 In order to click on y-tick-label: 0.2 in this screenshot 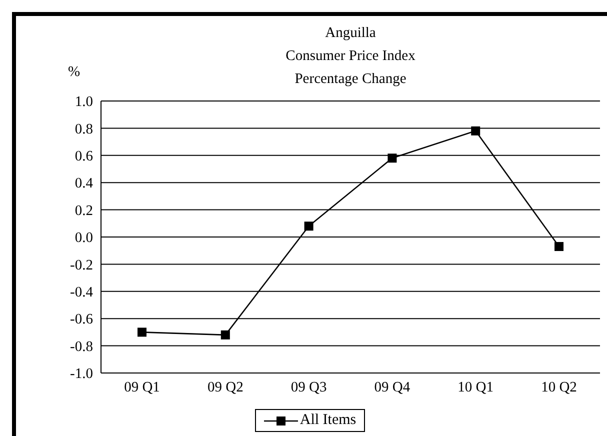, I will do `click(83, 210)`.